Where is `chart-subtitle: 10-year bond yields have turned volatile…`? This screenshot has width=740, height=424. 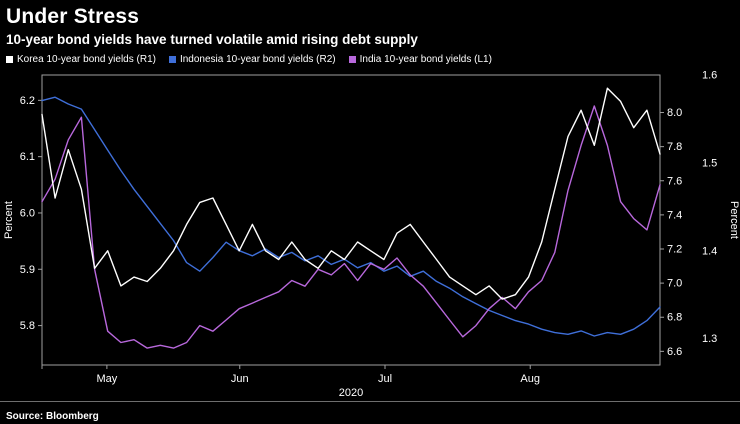 chart-subtitle: 10-year bond yields have turned volatile… is located at coordinates (212, 40).